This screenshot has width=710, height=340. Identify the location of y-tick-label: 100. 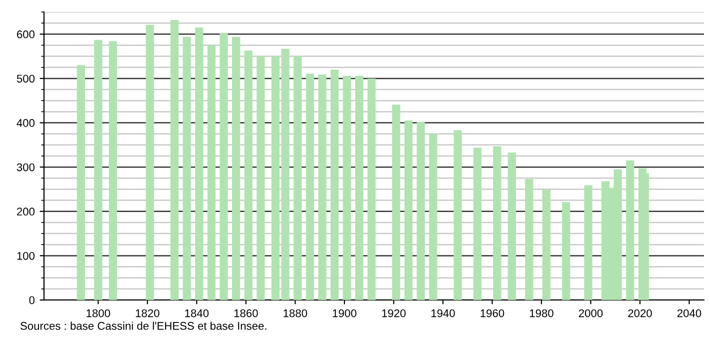
(26, 256).